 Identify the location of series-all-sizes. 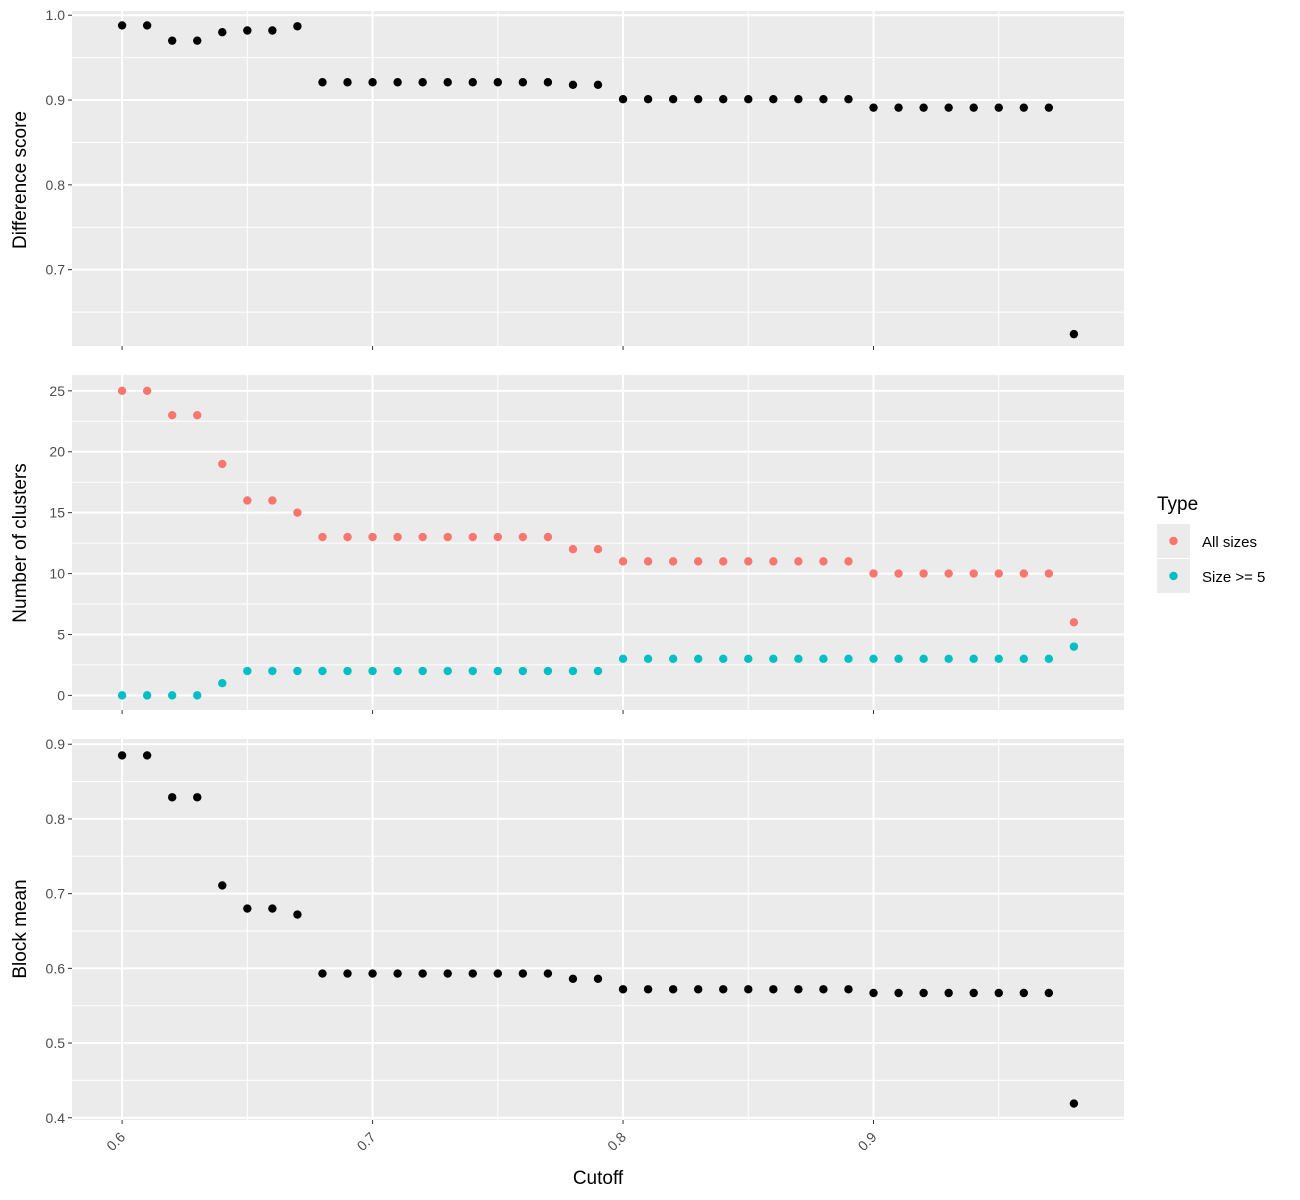
(598, 506).